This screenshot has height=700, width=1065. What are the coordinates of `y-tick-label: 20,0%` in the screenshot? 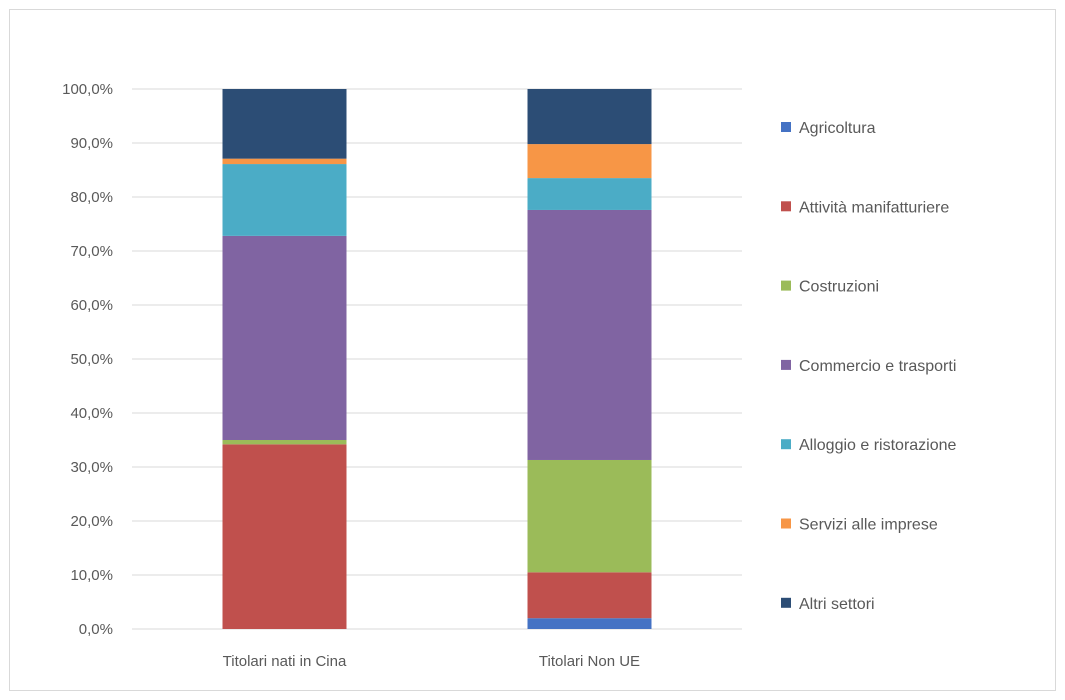 It's located at (91, 521).